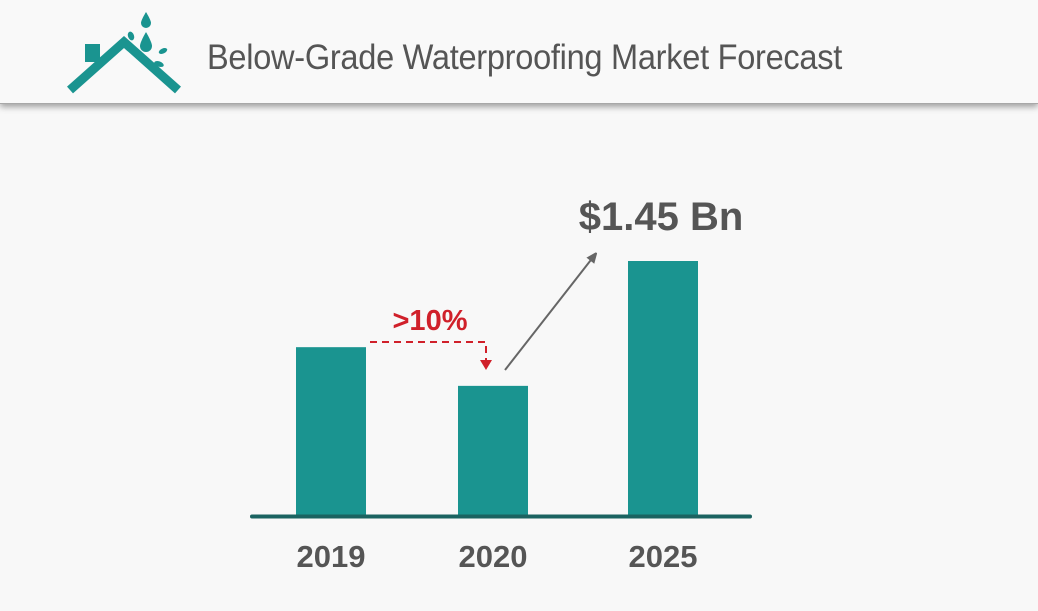 The width and height of the screenshot is (1038, 611). I want to click on growth-annotation: $1.45 Bn, so click(624, 283).